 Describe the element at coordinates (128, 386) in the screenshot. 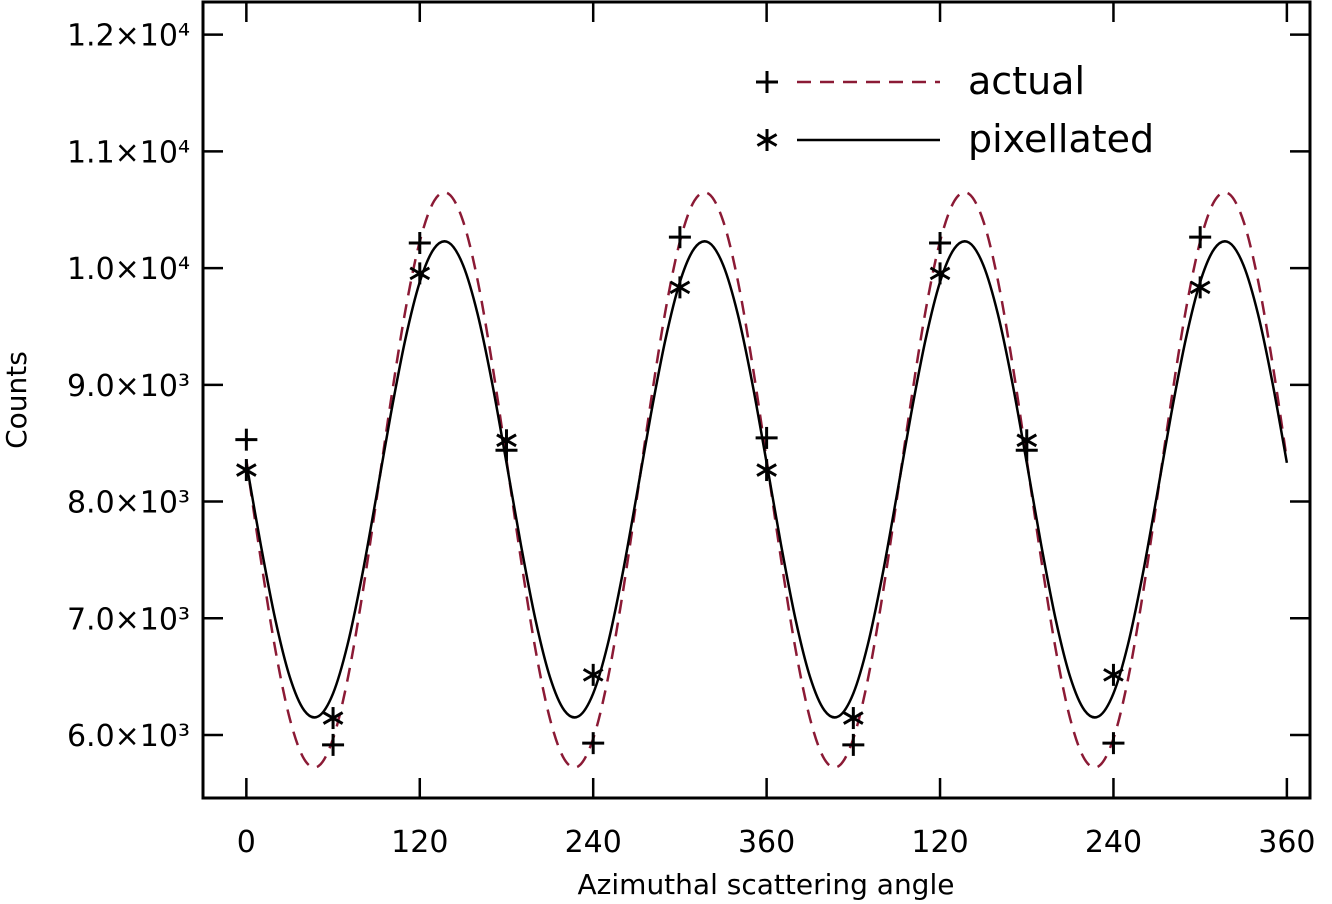

I see `y-tick-label: 9.0×10³` at that location.